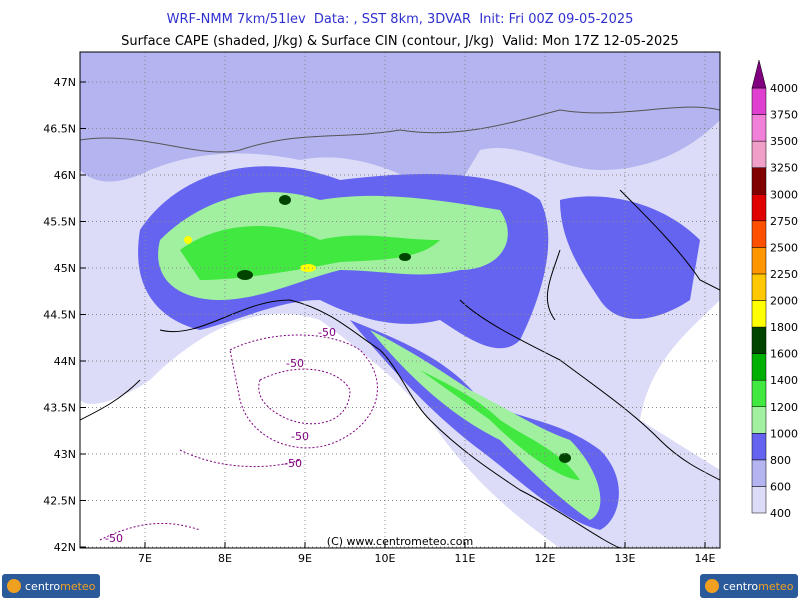  I want to click on lat-label: 47N, so click(65, 82).